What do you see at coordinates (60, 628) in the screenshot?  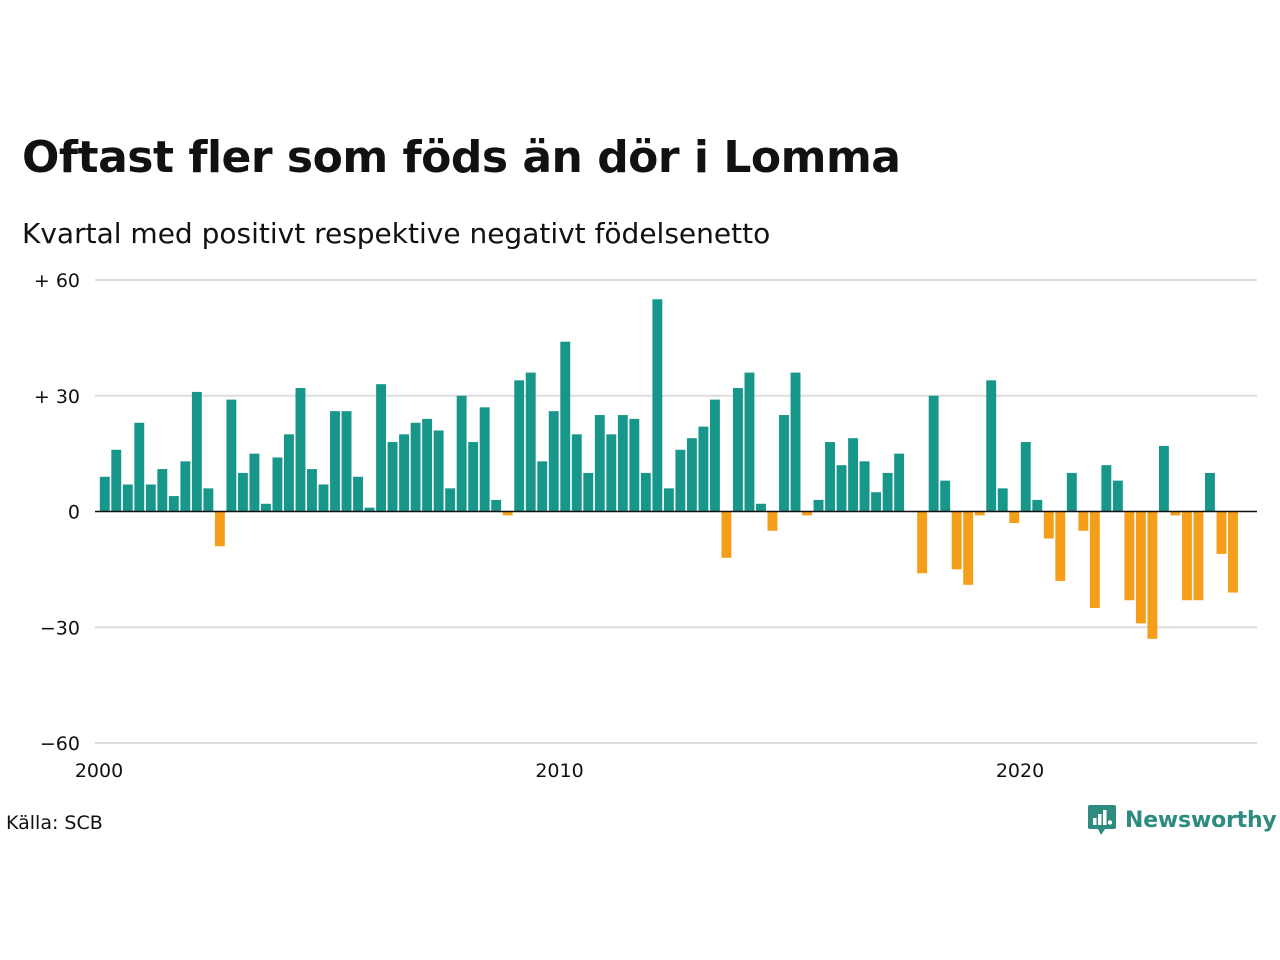 I see `y-tick-label: −30` at bounding box center [60, 628].